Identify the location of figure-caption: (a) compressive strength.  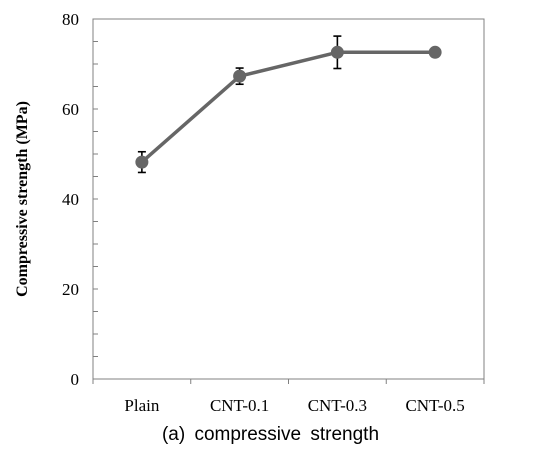
(270, 434).